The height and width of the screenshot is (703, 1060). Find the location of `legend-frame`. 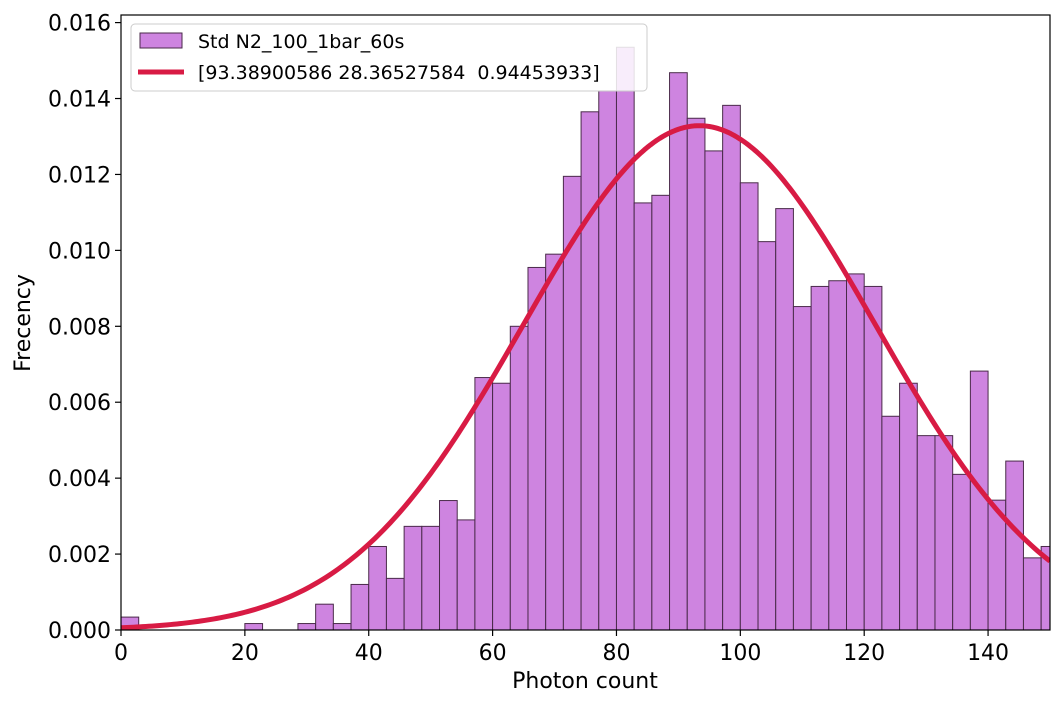

legend-frame is located at coordinates (389, 57).